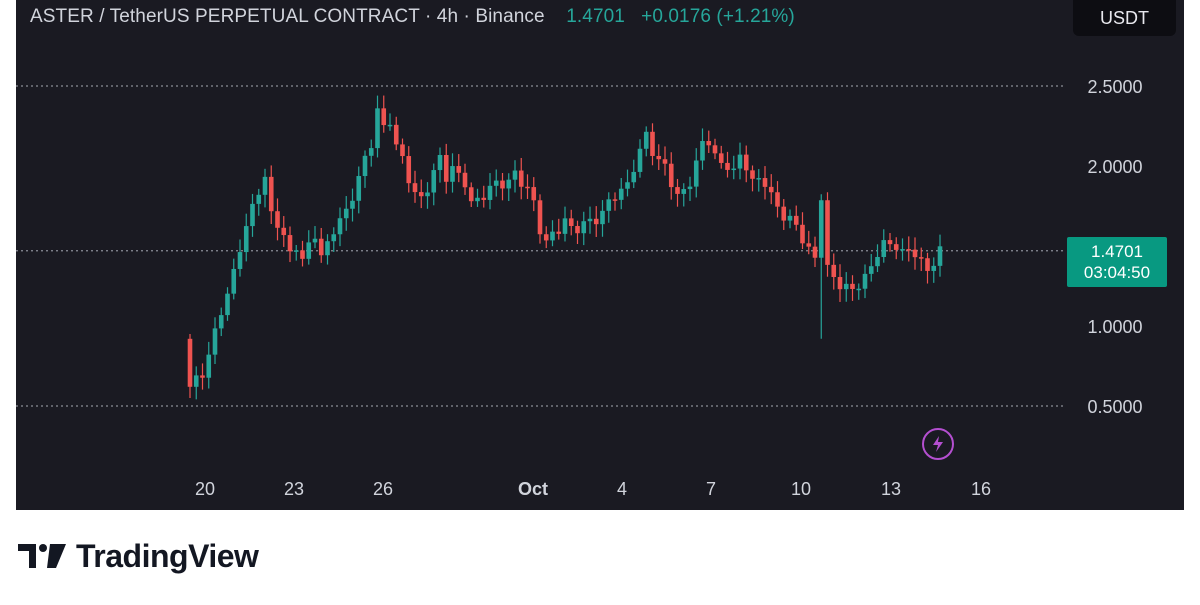 The image size is (1200, 605). I want to click on interval-label: 4h, so click(447, 16).